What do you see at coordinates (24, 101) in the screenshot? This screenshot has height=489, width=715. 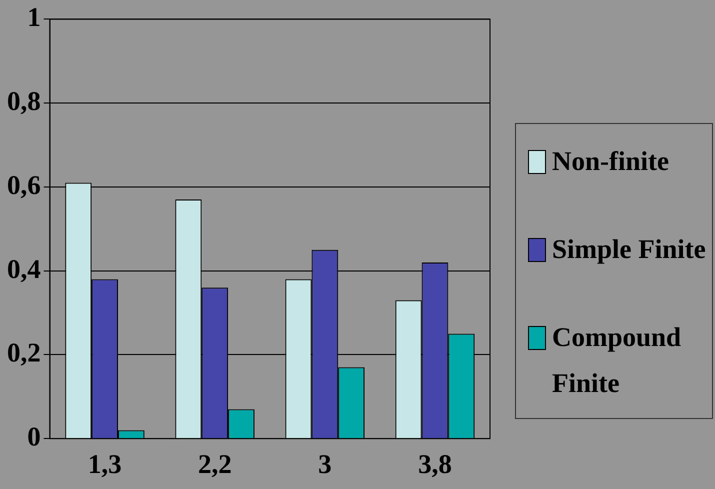 I see `y-tick-label: 0,8` at bounding box center [24, 101].